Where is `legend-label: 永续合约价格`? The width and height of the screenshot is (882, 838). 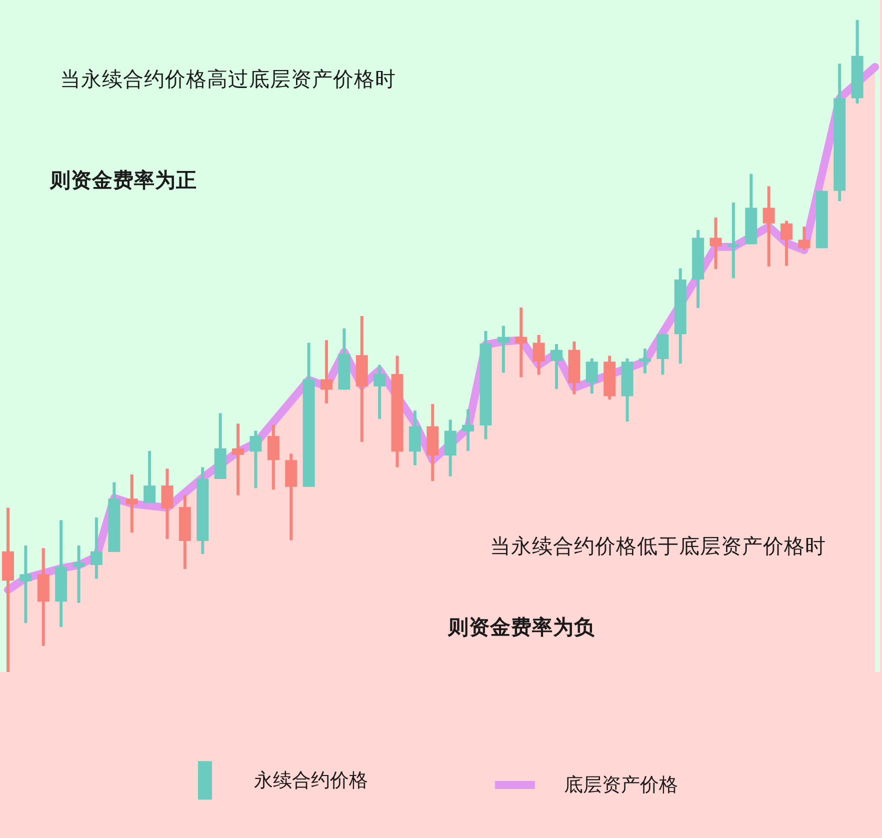 legend-label: 永续合约价格 is located at coordinates (311, 780).